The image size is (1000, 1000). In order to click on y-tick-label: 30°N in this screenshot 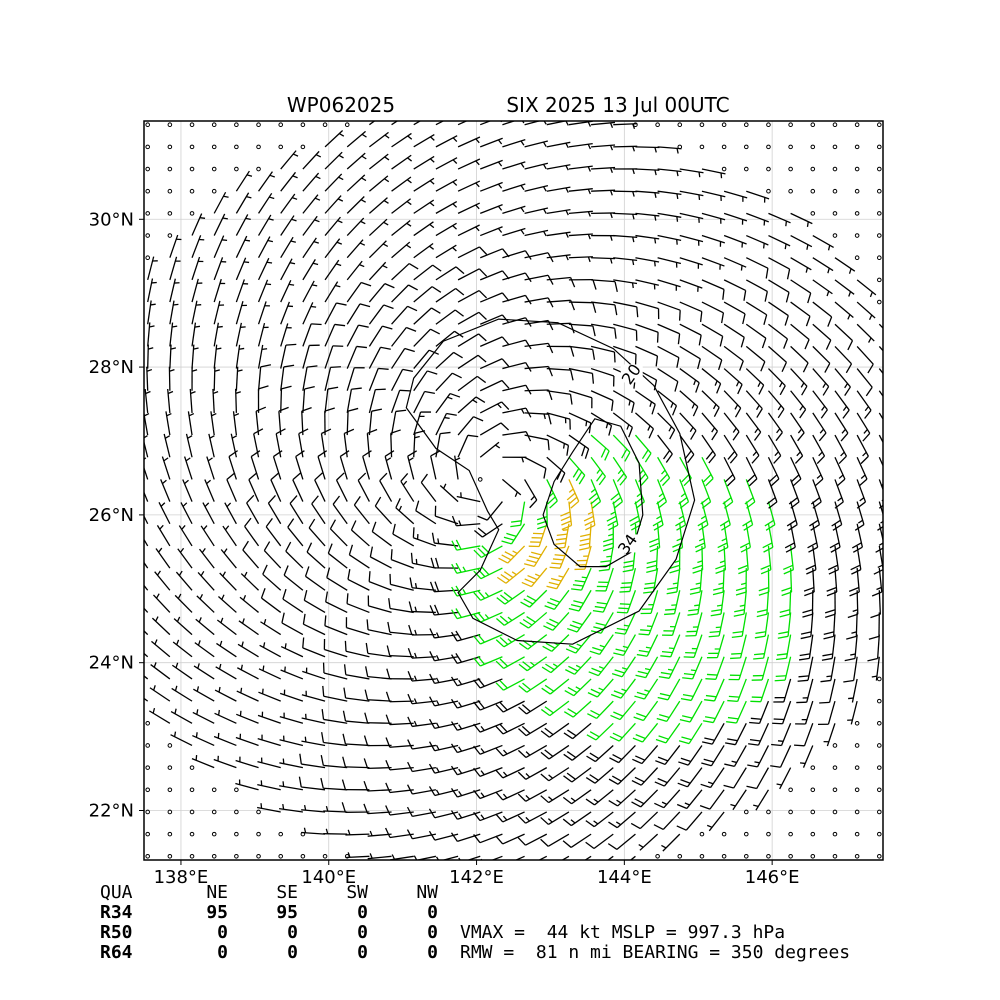, I will do `click(111, 219)`.